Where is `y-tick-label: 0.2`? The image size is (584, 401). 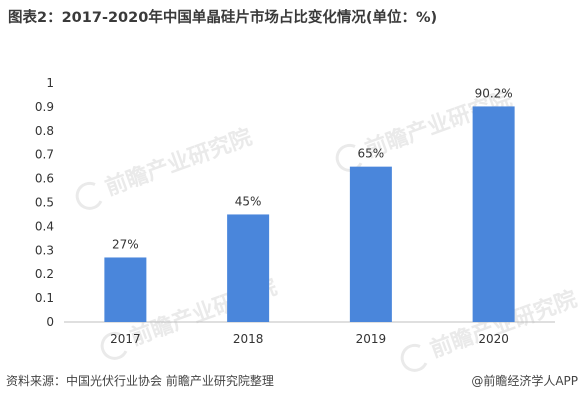
y-tick-label: 0.2 is located at coordinates (44, 274).